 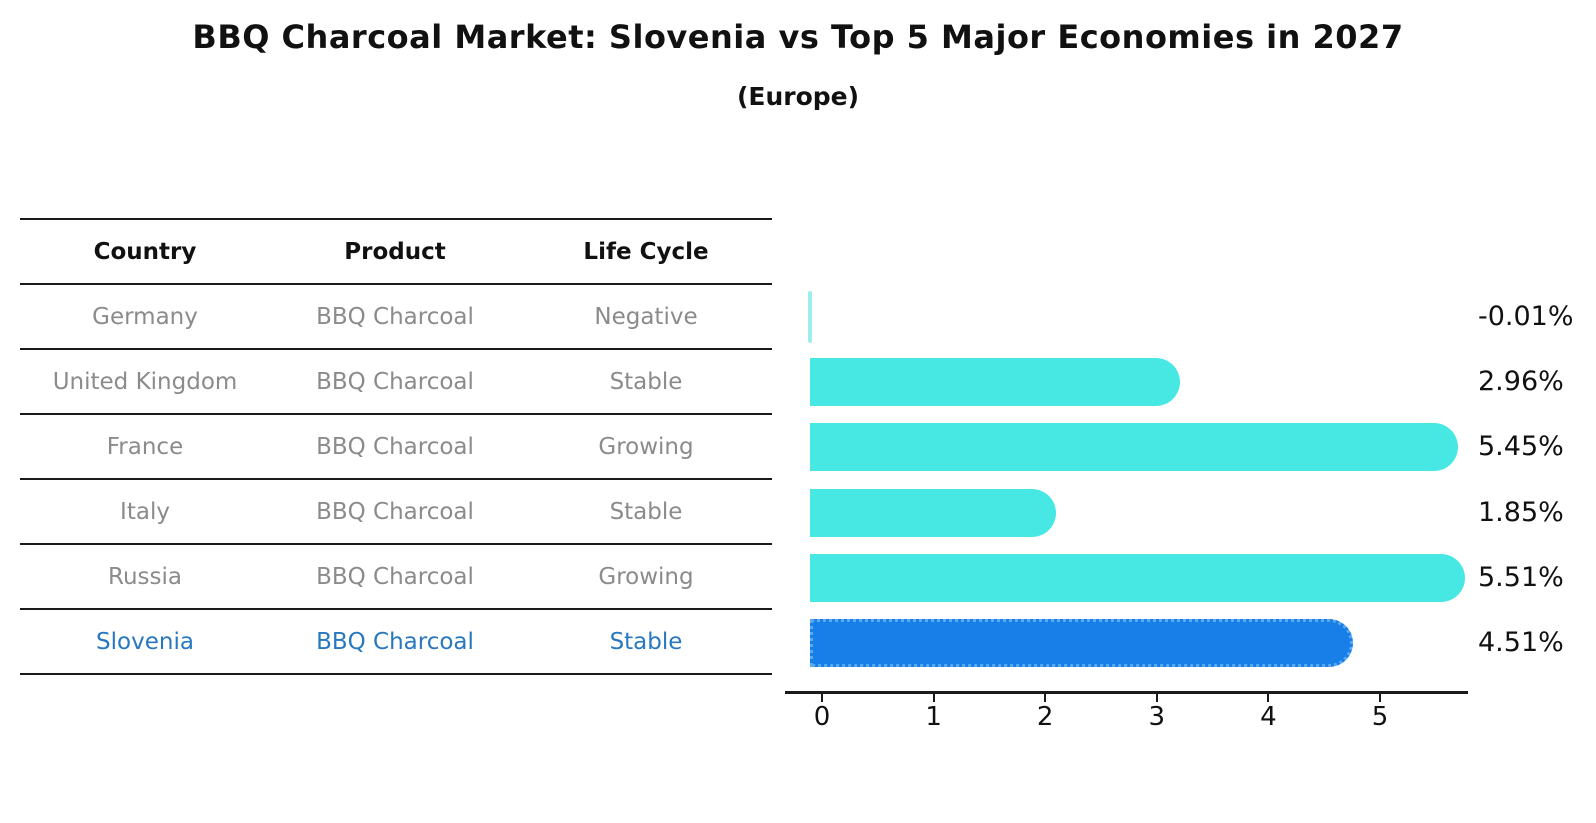 What do you see at coordinates (1268, 717) in the screenshot?
I see `x-tick-label: 4` at bounding box center [1268, 717].